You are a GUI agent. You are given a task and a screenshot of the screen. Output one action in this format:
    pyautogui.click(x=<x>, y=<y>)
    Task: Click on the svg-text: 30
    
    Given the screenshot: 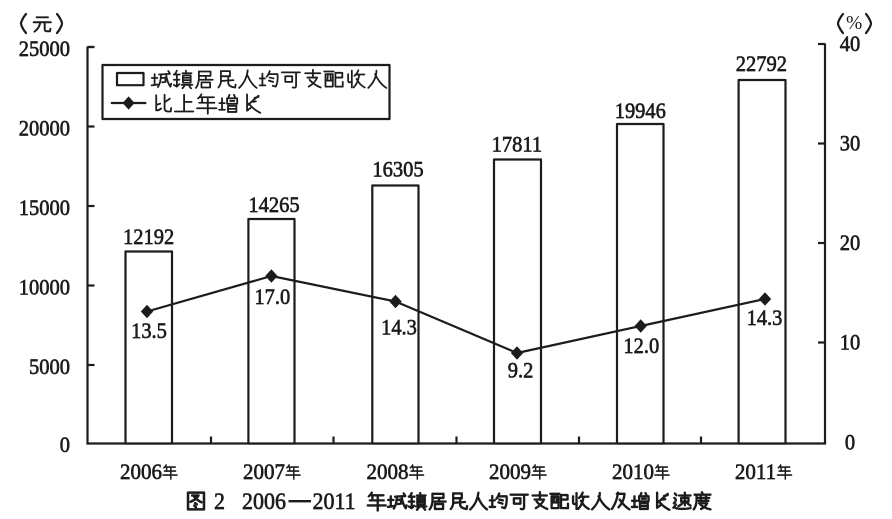 What is the action you would take?
    pyautogui.click(x=850, y=143)
    